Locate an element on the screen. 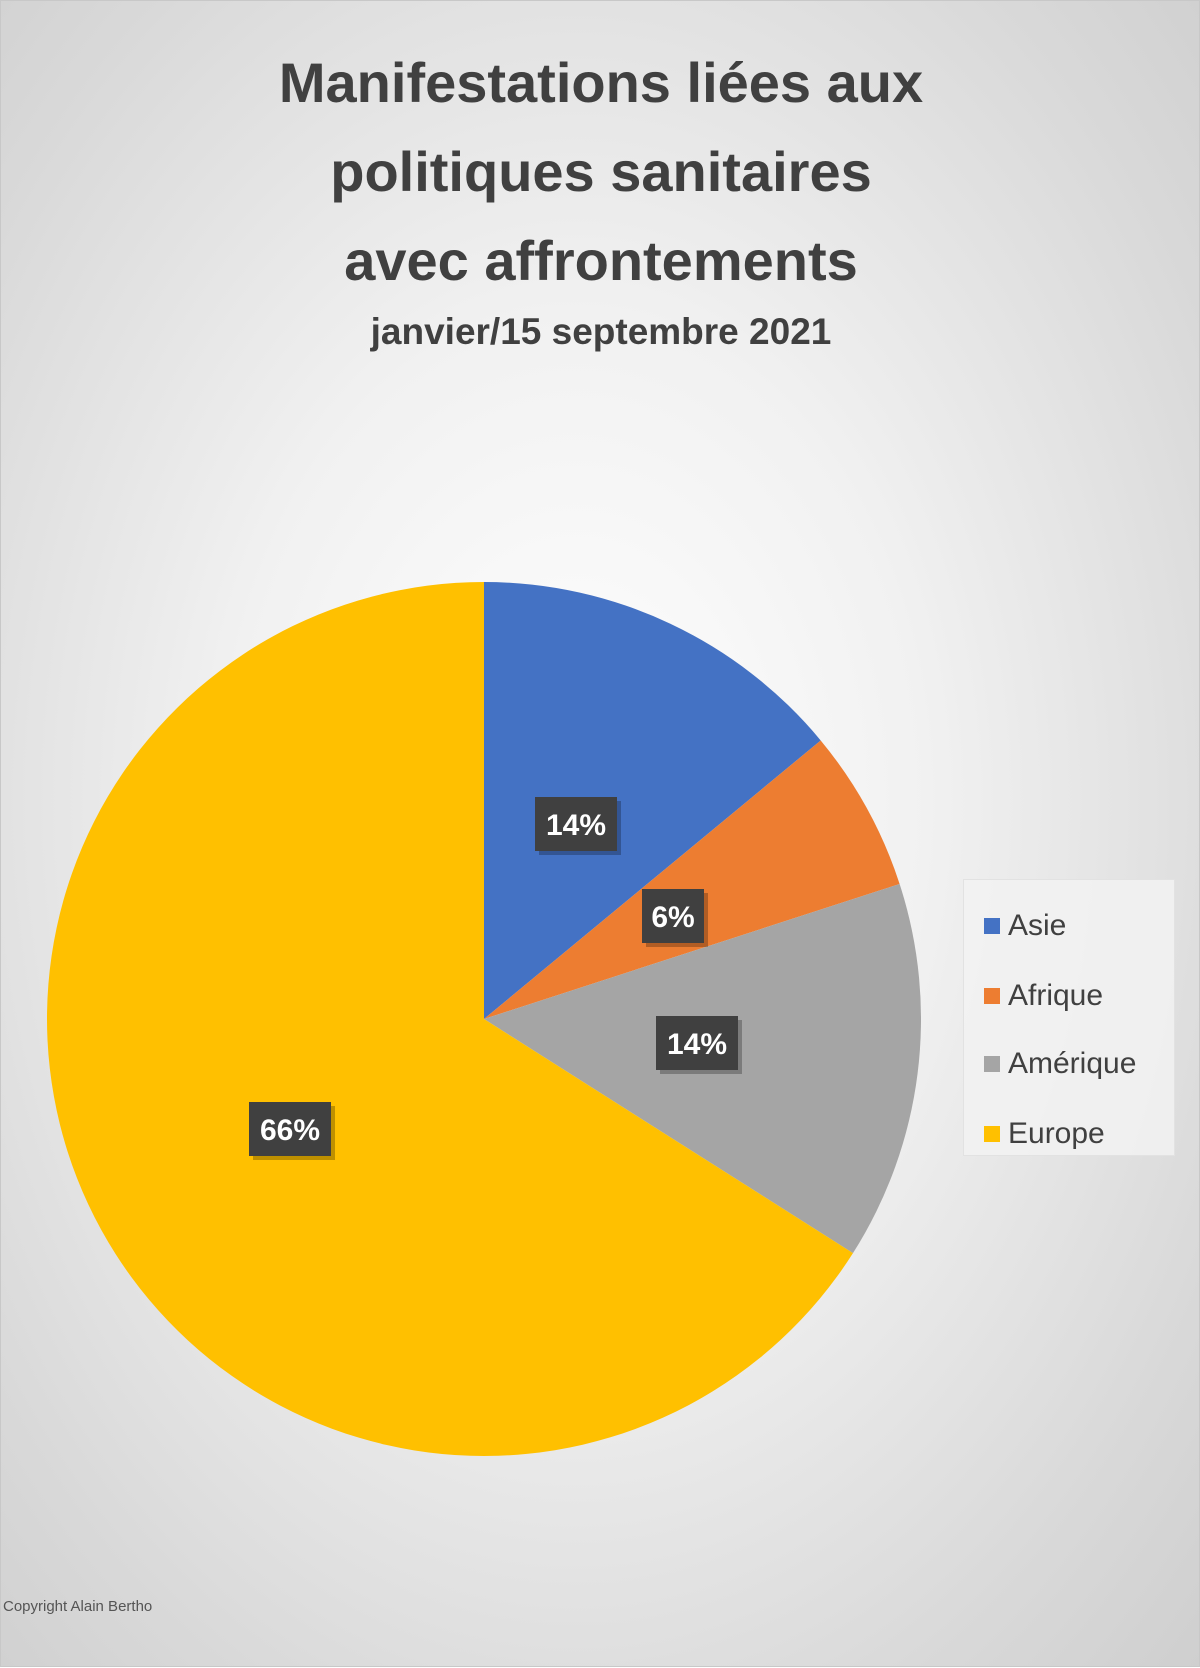 The image size is (1200, 1668). data-label-asie: 14% is located at coordinates (578, 826).